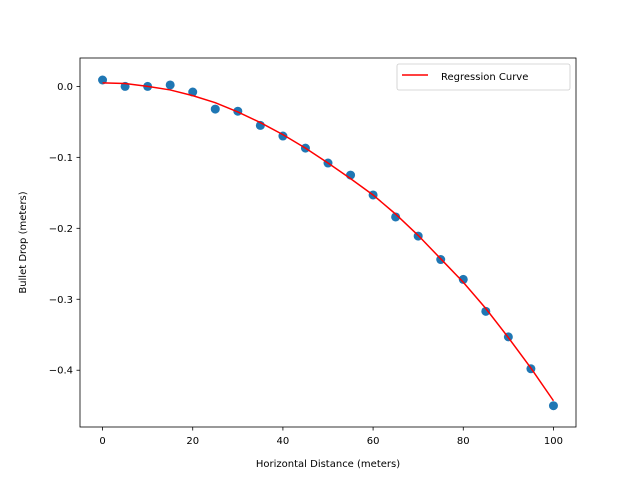 The height and width of the screenshot is (480, 640). Describe the element at coordinates (463, 441) in the screenshot. I see `x-tick-label: 80` at that location.